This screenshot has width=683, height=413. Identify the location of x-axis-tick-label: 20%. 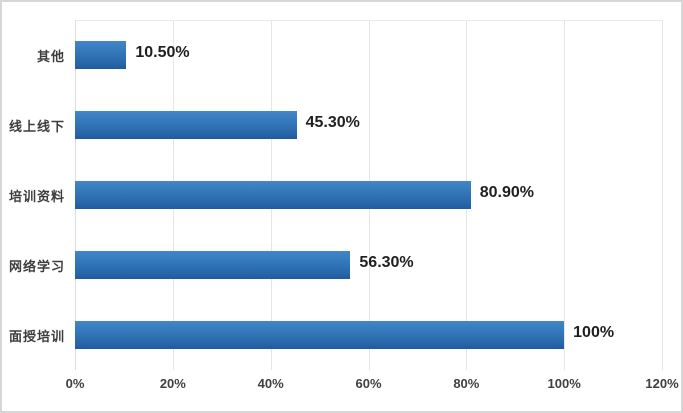
(172, 383).